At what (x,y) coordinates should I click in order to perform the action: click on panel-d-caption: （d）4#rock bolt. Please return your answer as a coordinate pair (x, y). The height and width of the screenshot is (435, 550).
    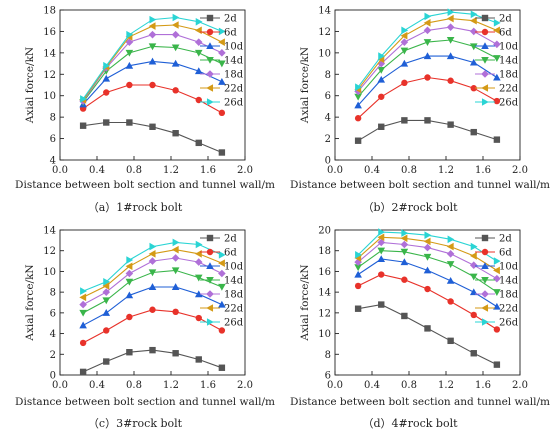
    Looking at the image, I should click on (410, 423).